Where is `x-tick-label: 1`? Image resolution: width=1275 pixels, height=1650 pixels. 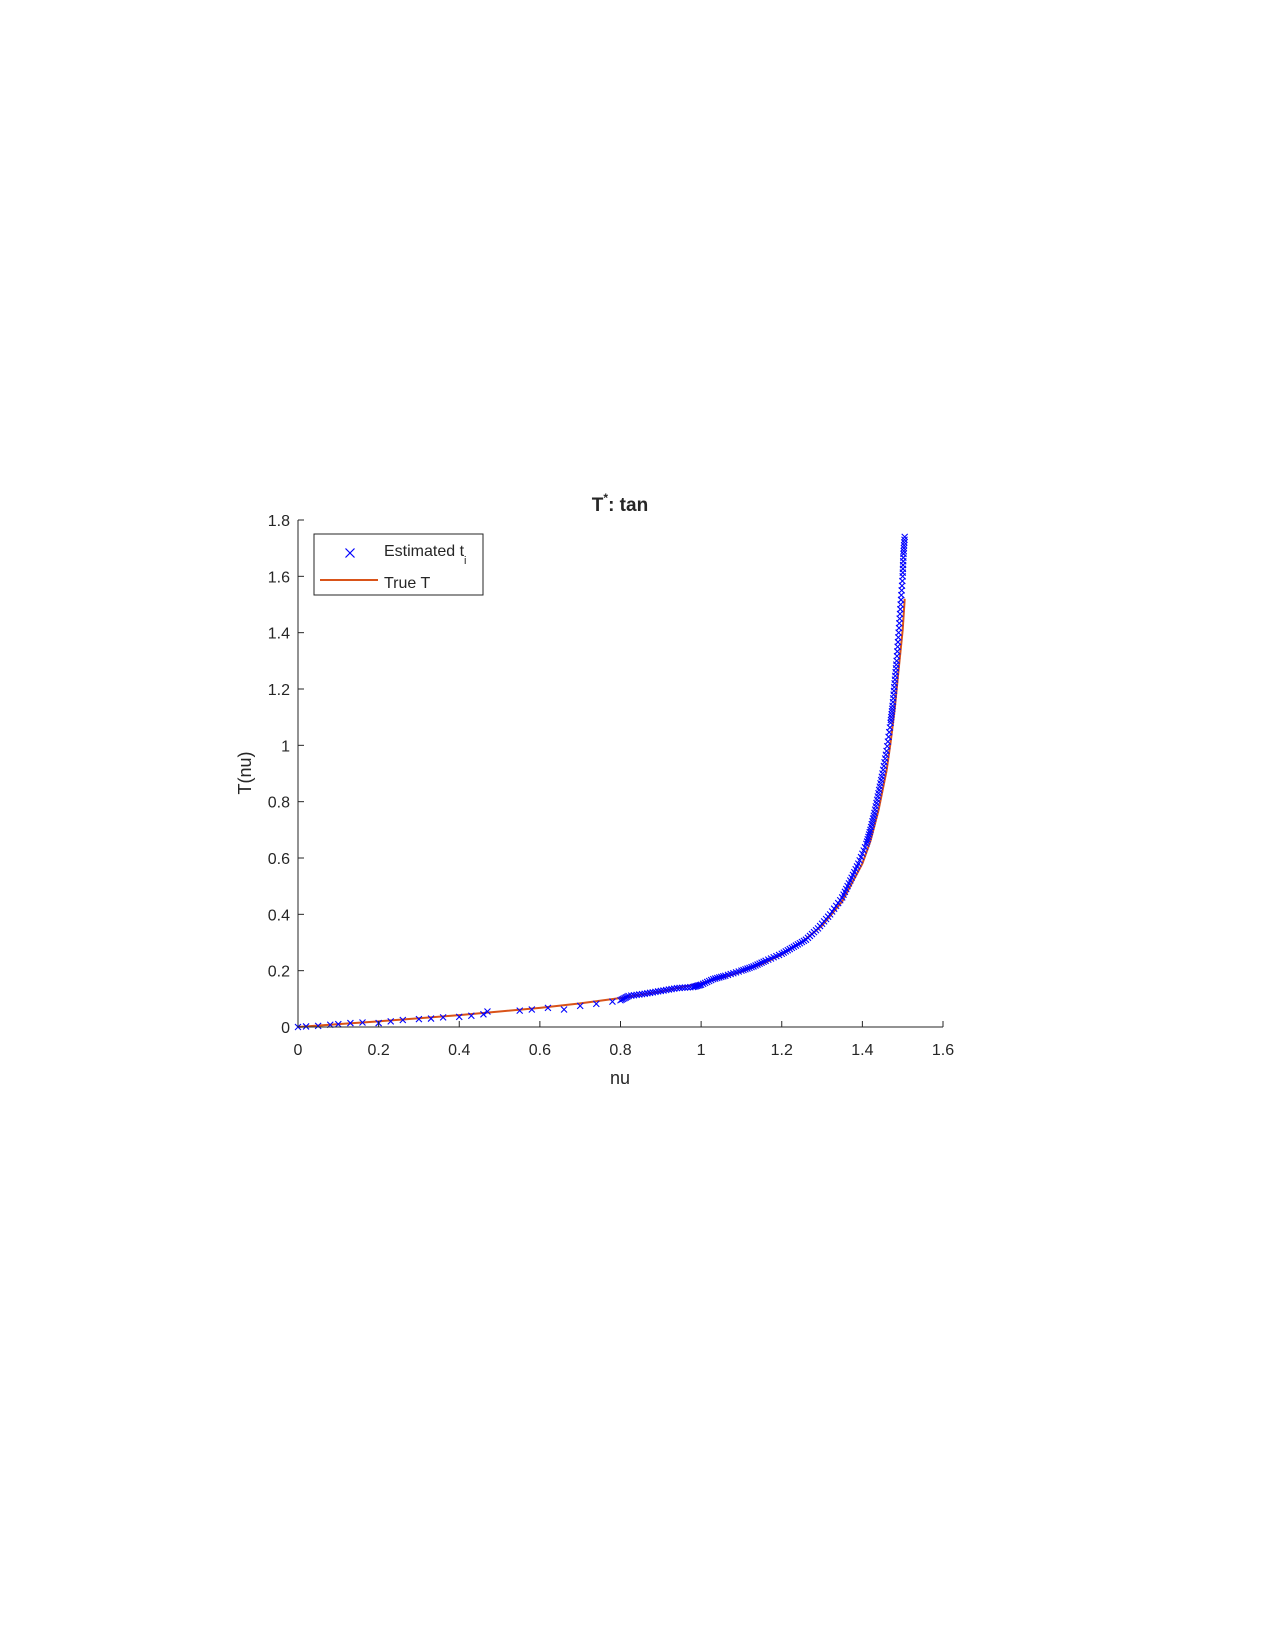
x-tick-label: 1 is located at coordinates (701, 1050).